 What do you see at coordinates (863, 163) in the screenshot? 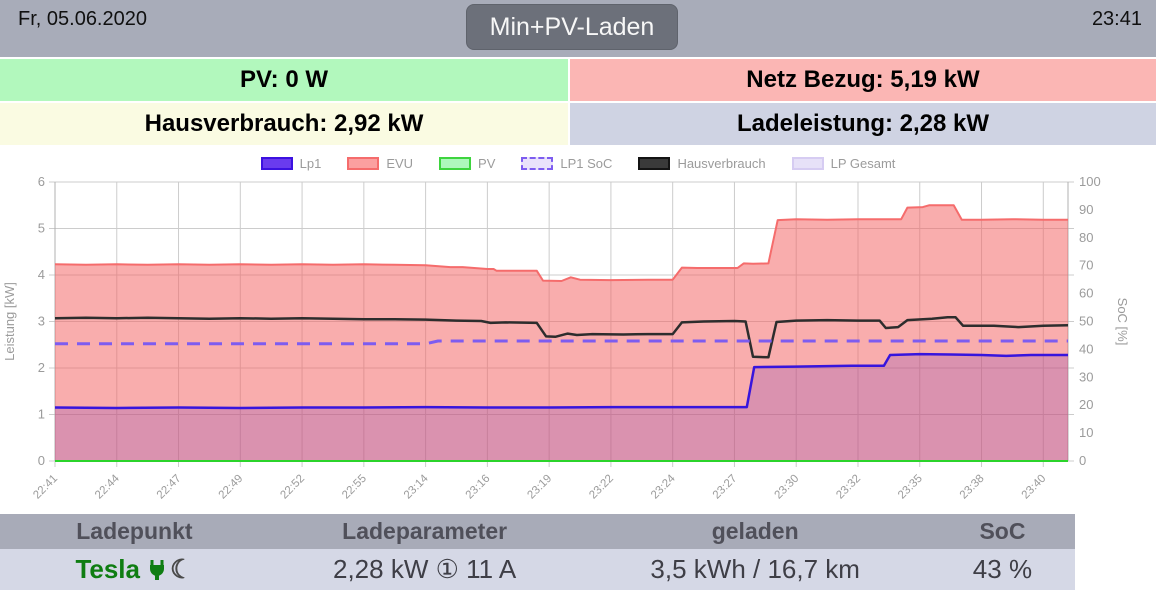
I see `legend-label: LP Gesamt` at bounding box center [863, 163].